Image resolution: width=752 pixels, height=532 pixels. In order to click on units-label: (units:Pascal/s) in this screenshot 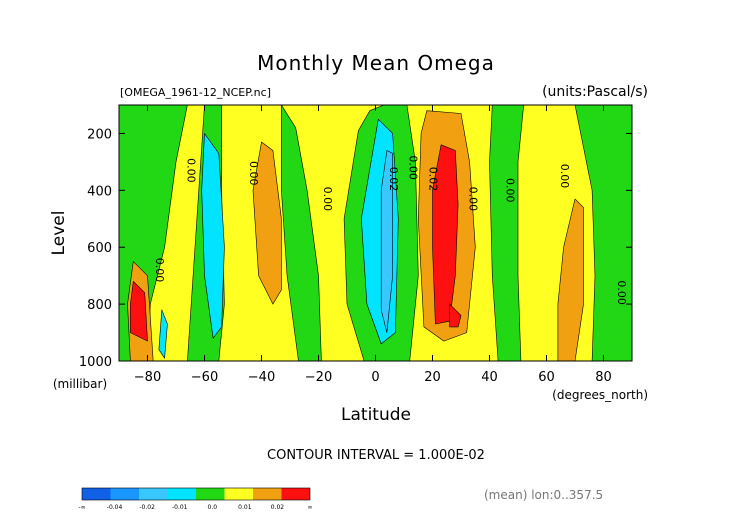, I will do `click(595, 92)`.